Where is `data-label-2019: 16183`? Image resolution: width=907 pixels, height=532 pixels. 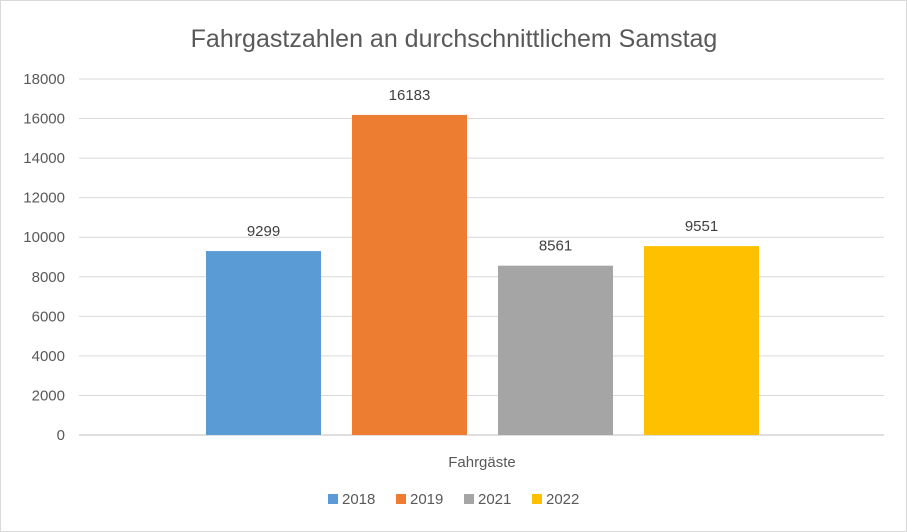 data-label-2019: 16183 is located at coordinates (410, 95).